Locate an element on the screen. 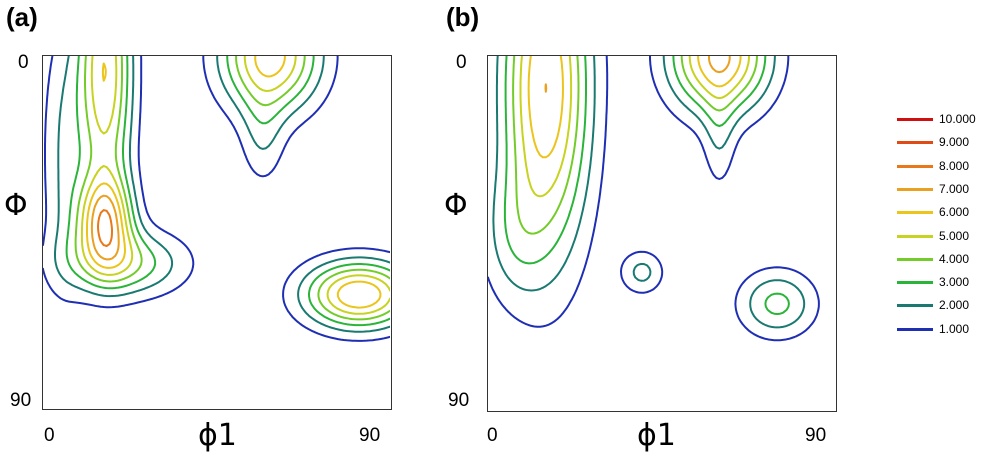 This screenshot has height=462, width=1000. panel-a-label: (a) is located at coordinates (22, 17).